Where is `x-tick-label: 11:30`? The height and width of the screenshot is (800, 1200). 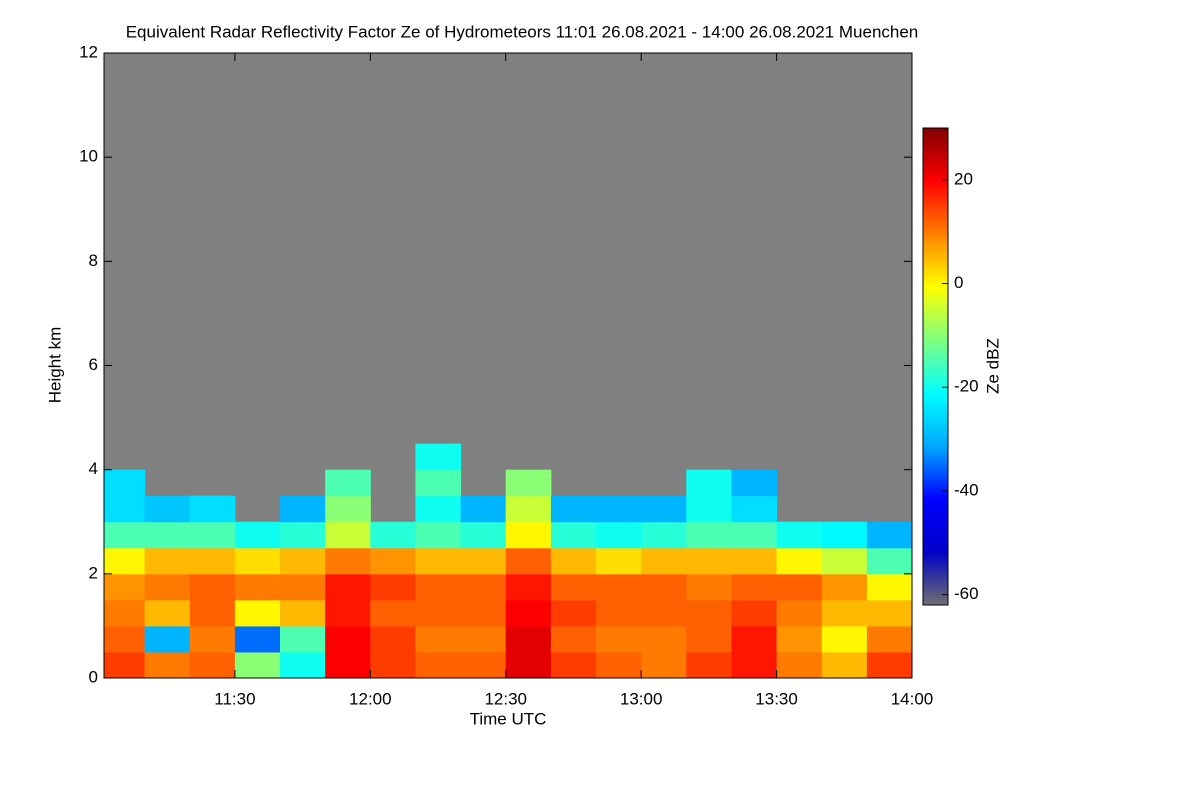
x-tick-label: 11:30 is located at coordinates (234, 698).